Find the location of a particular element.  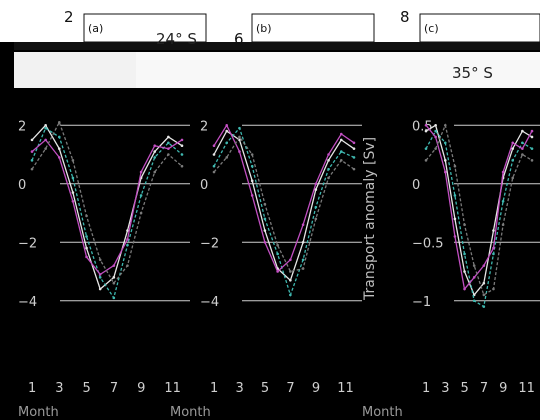

y-tick-label: 0 is located at coordinates (204, 185).